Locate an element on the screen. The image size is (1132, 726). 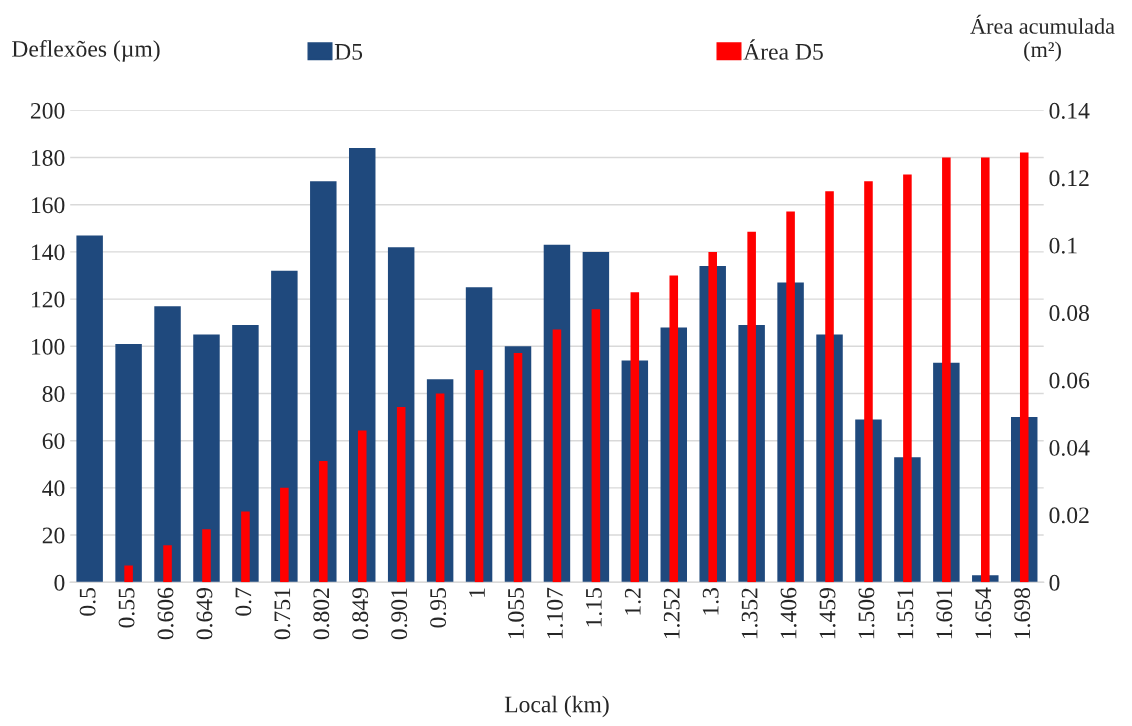
y2-tick-label: 0.1 is located at coordinates (1063, 245).